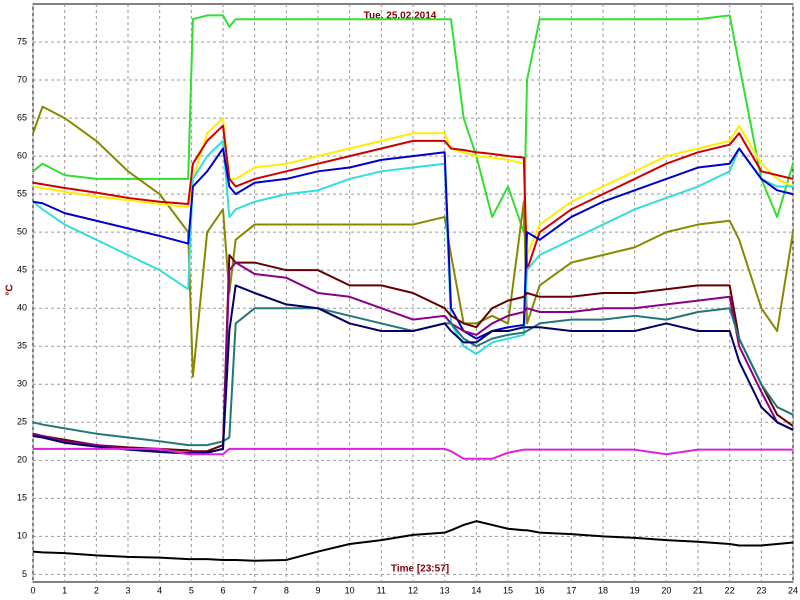 The width and height of the screenshot is (800, 600). What do you see at coordinates (571, 590) in the screenshot?
I see `x-tick-label: 17` at bounding box center [571, 590].